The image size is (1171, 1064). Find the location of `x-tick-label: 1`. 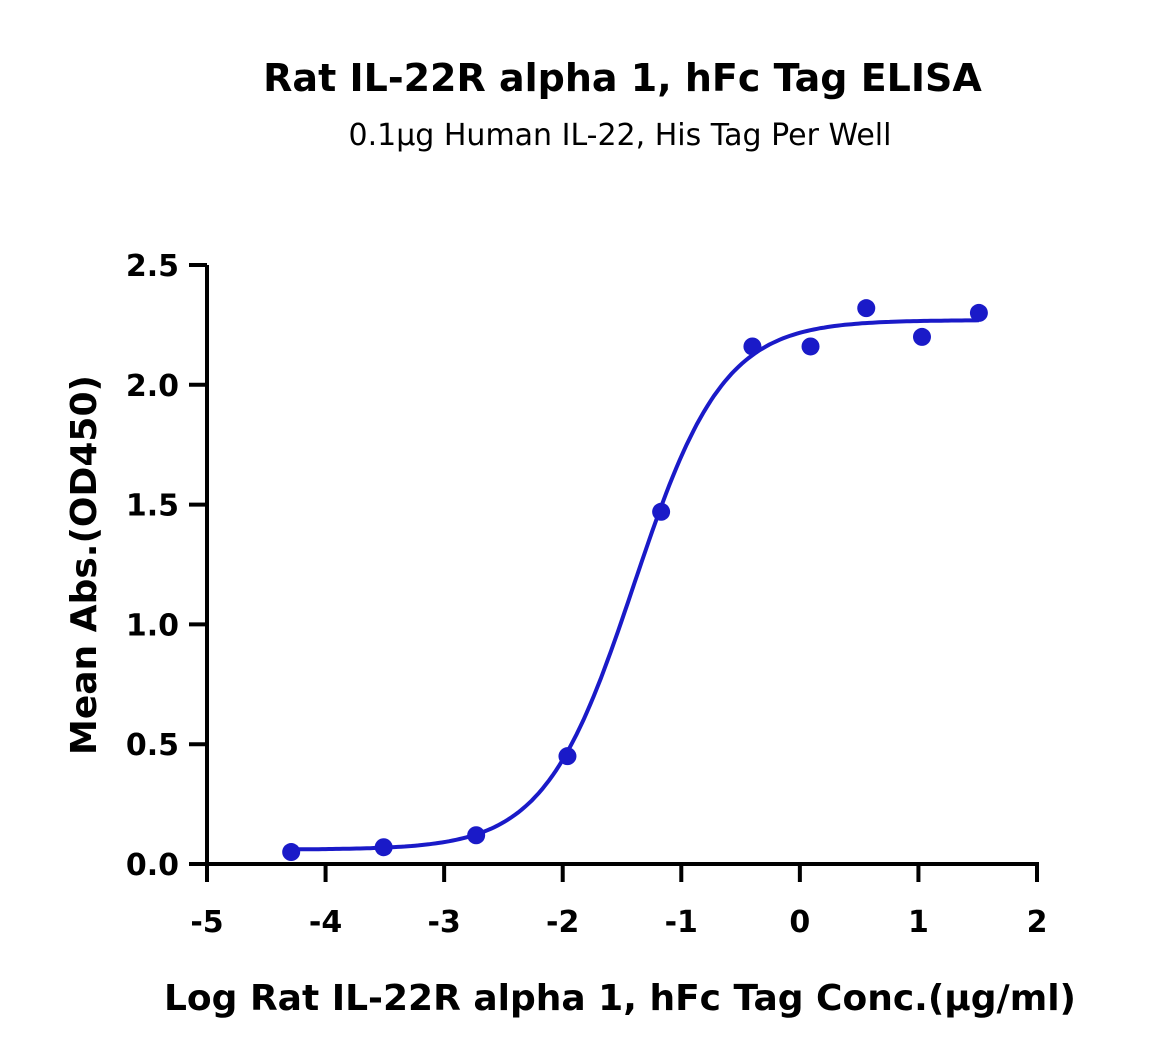

x-tick-label: 1 is located at coordinates (918, 922).